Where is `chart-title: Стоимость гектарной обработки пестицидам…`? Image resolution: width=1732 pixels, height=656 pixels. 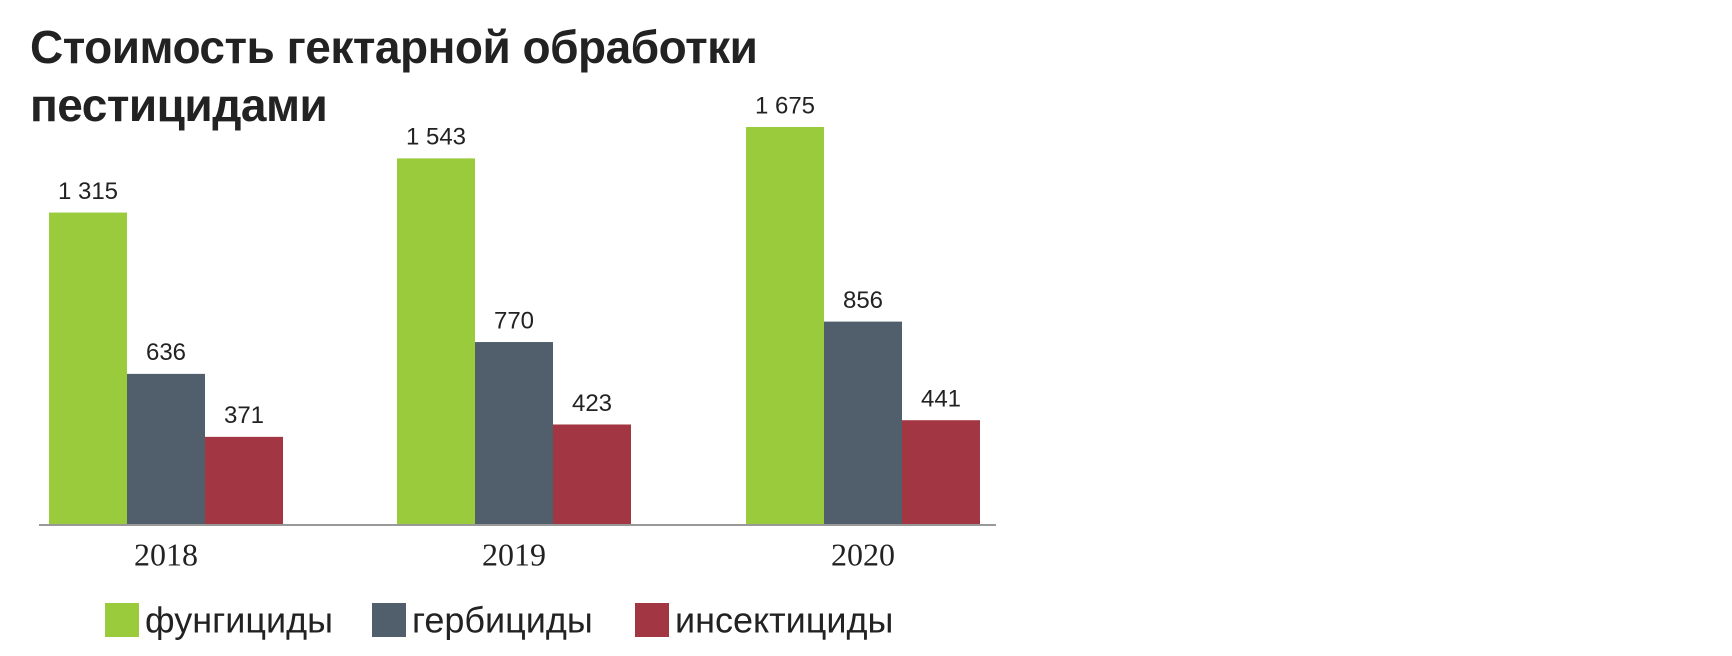 chart-title: Стоимость гектарной обработки пестицидам… is located at coordinates (394, 76).